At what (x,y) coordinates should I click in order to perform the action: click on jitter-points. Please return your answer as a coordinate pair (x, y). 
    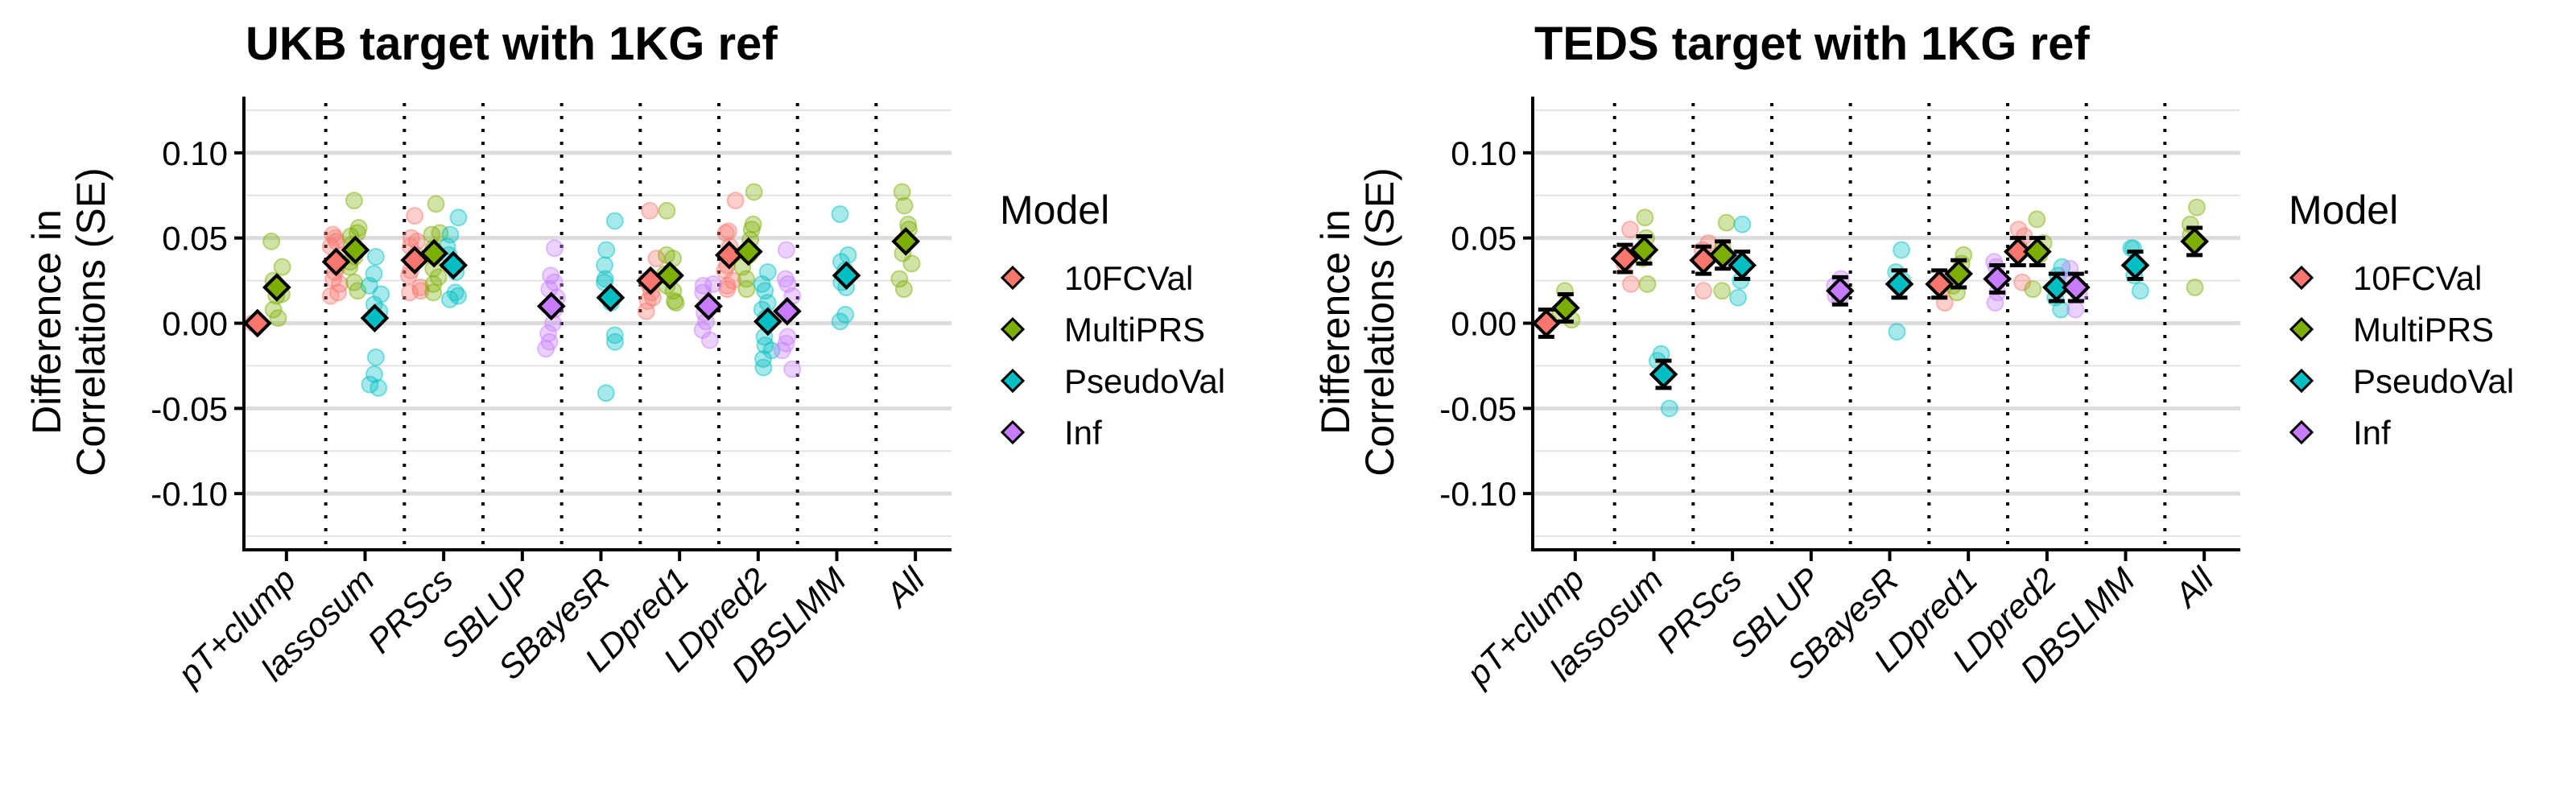
    Looking at the image, I should click on (582, 292).